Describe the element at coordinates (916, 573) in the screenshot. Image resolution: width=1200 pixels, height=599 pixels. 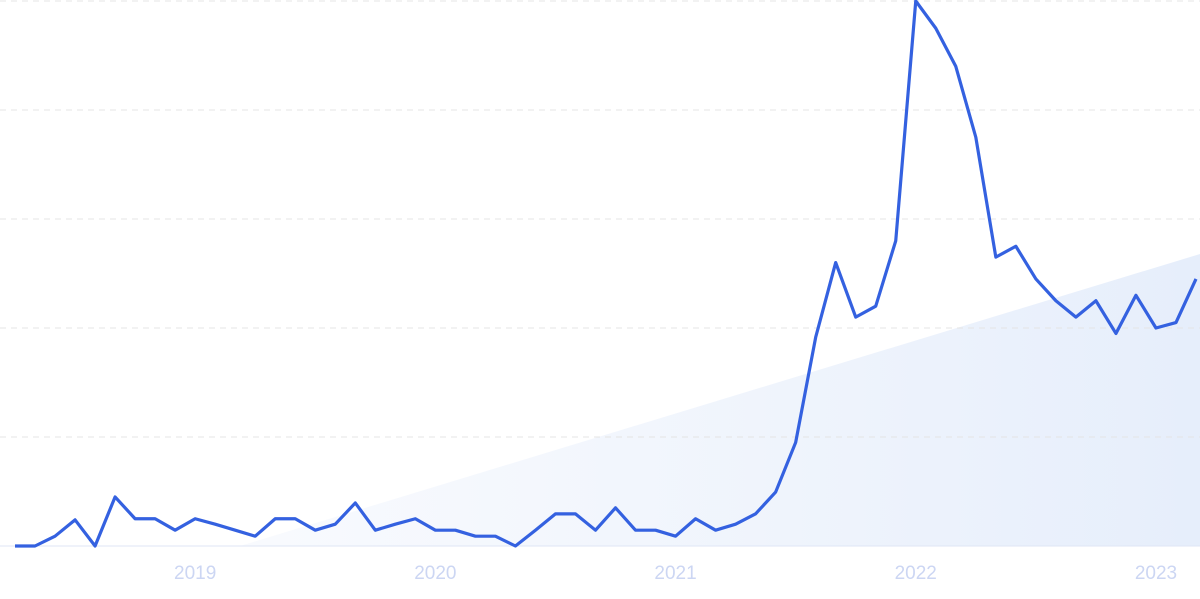
I see `x-tick-label: 2022` at that location.